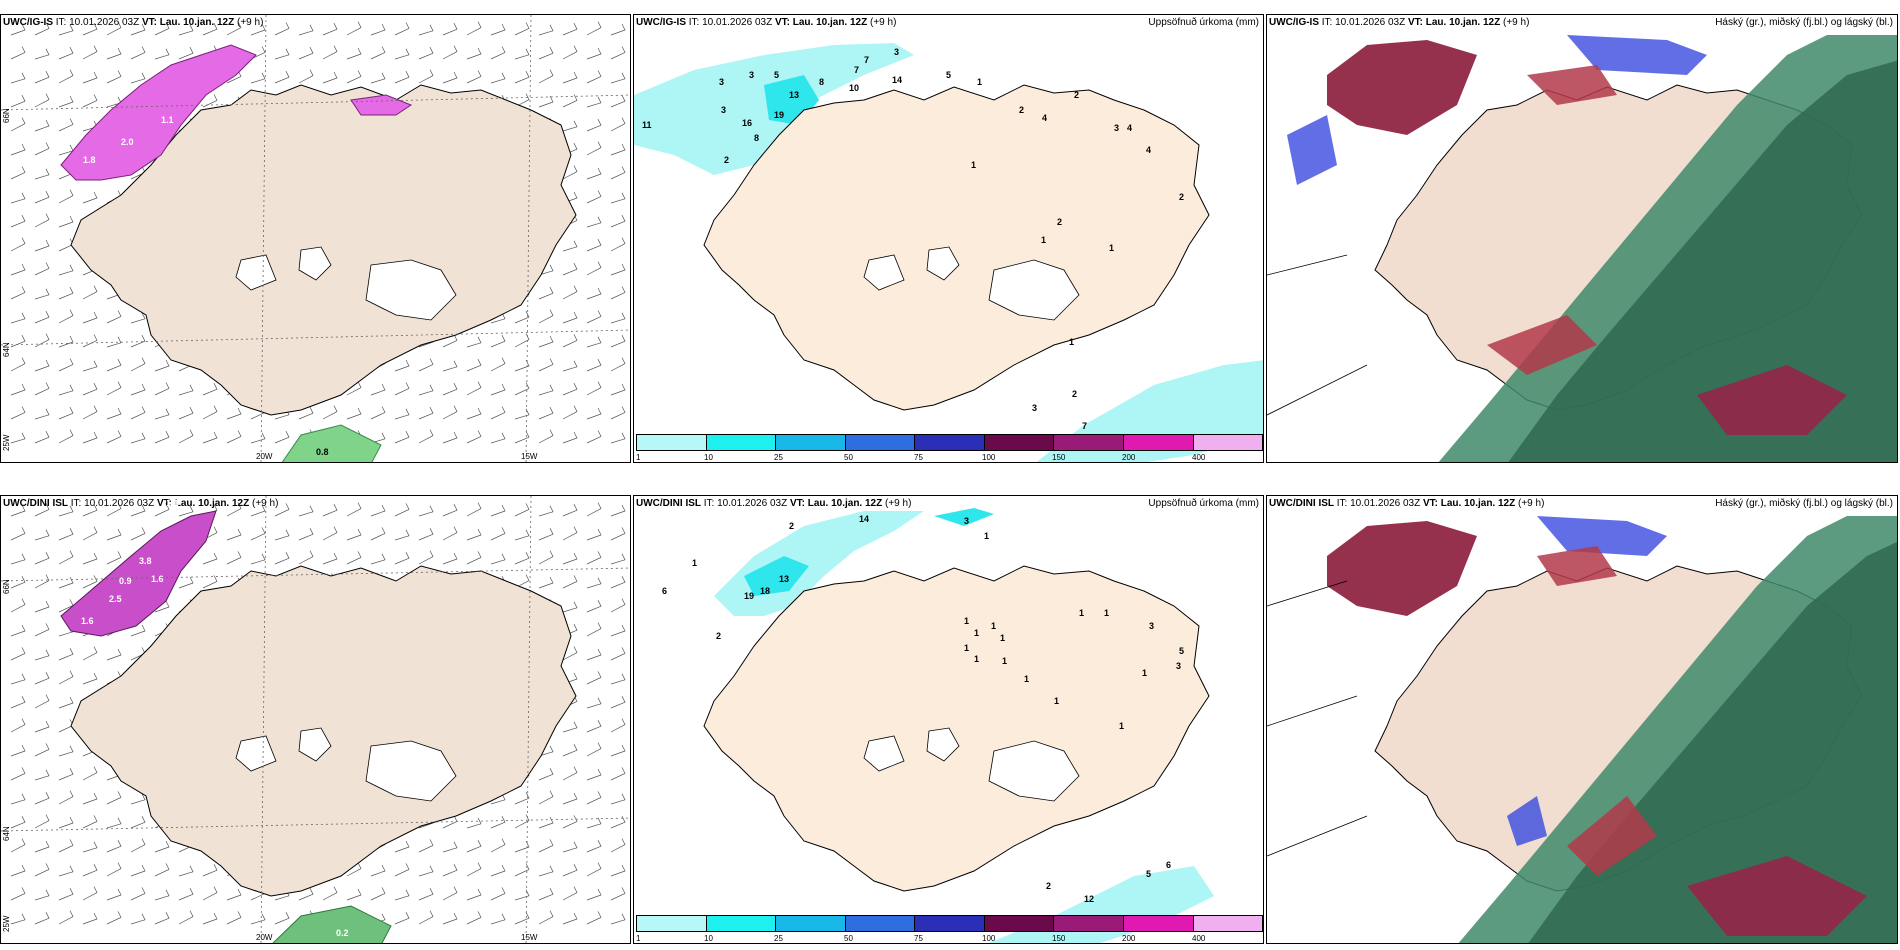  I want to click on precip-number: 1, so click(967, 648).